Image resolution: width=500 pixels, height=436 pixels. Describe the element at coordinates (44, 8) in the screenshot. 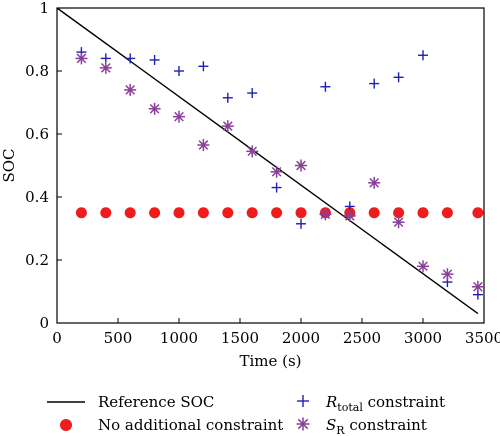

I see `y-tick-label: 1` at that location.